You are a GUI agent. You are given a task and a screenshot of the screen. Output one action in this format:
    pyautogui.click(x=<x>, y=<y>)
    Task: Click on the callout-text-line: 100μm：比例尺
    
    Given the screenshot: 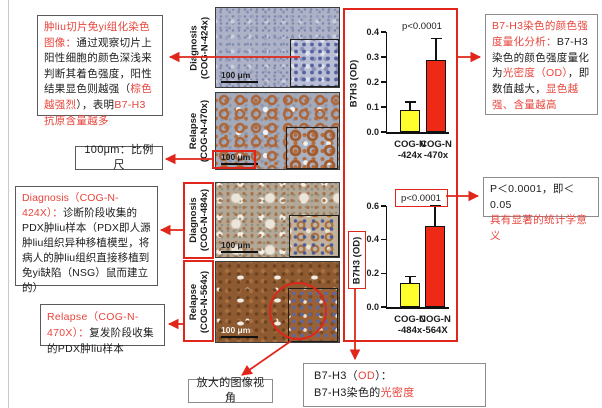 What is the action you would take?
    pyautogui.click(x=119, y=157)
    